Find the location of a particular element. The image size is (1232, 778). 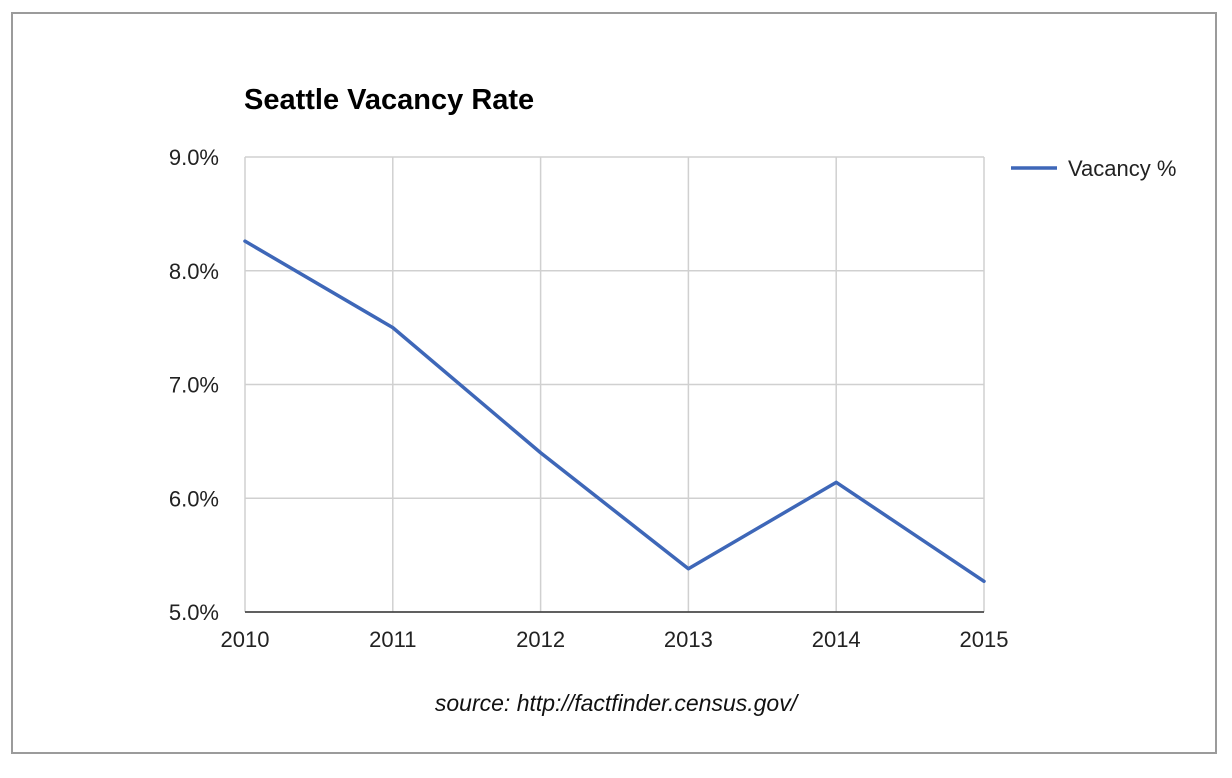

x-tick-label: 2014 is located at coordinates (836, 639).